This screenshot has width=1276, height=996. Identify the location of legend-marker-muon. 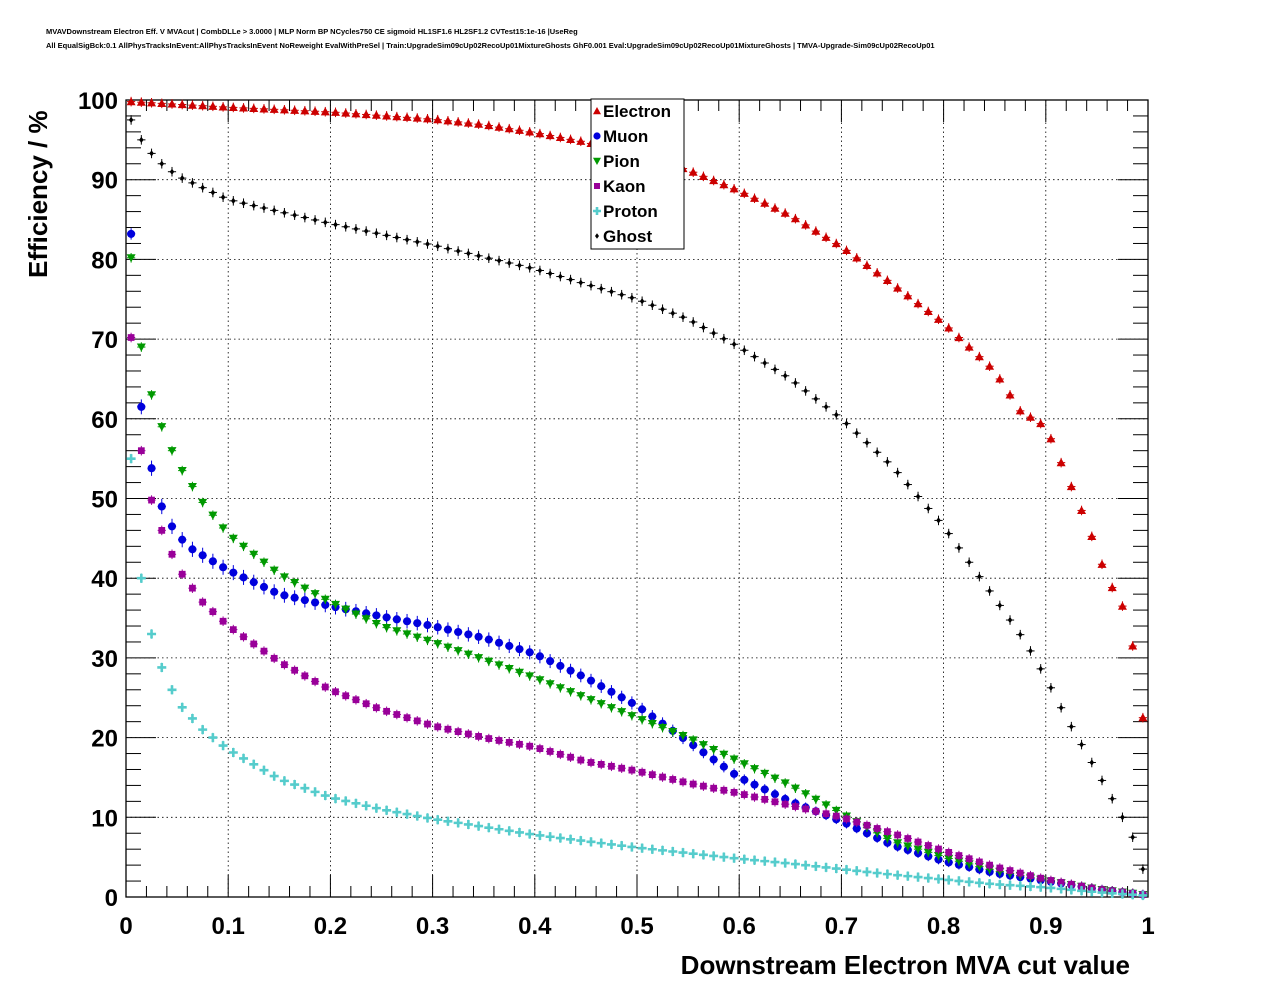
(597, 136).